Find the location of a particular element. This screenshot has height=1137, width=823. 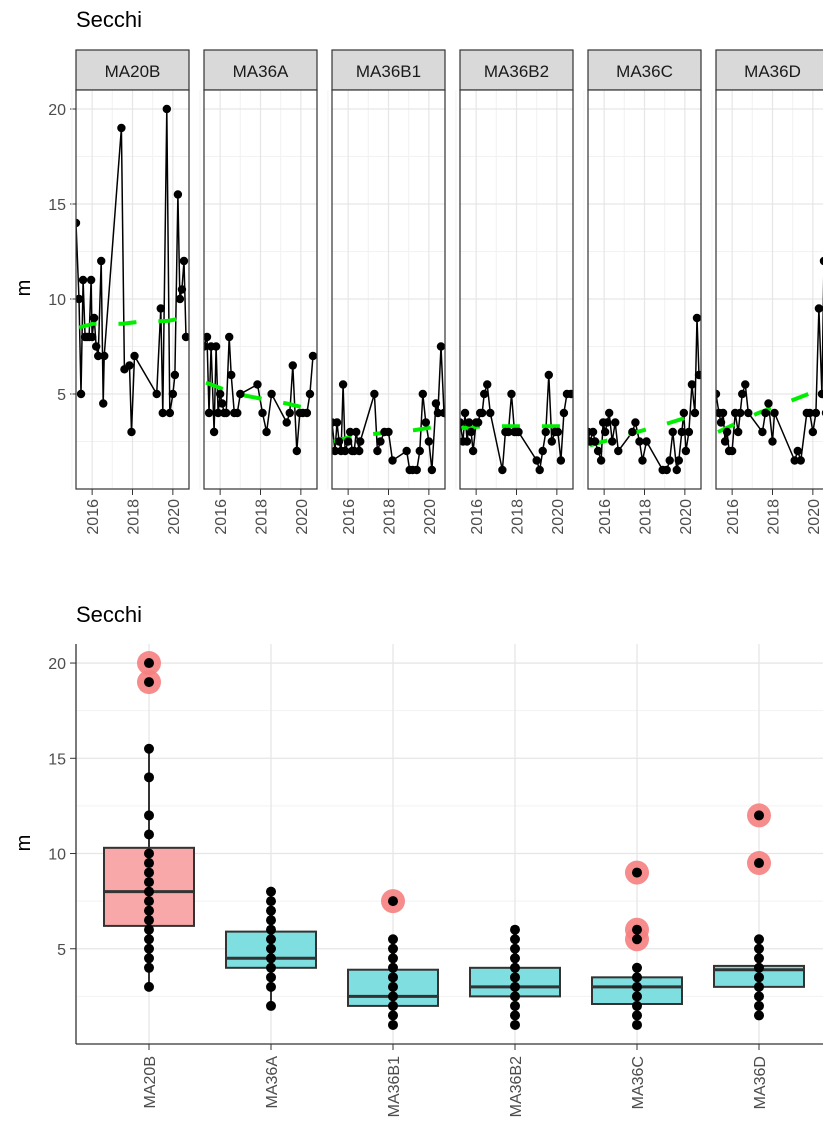

y-tick-label: 20 is located at coordinates (57, 110).